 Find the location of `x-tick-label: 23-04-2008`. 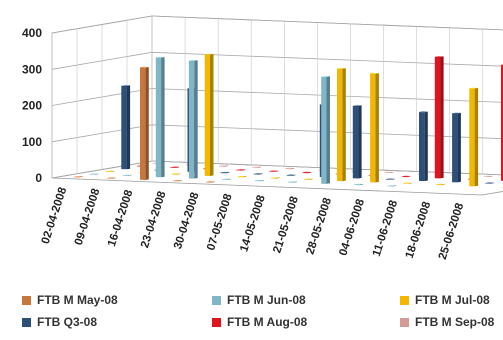

x-tick-label: 23-04-2008 is located at coordinates (154, 219).